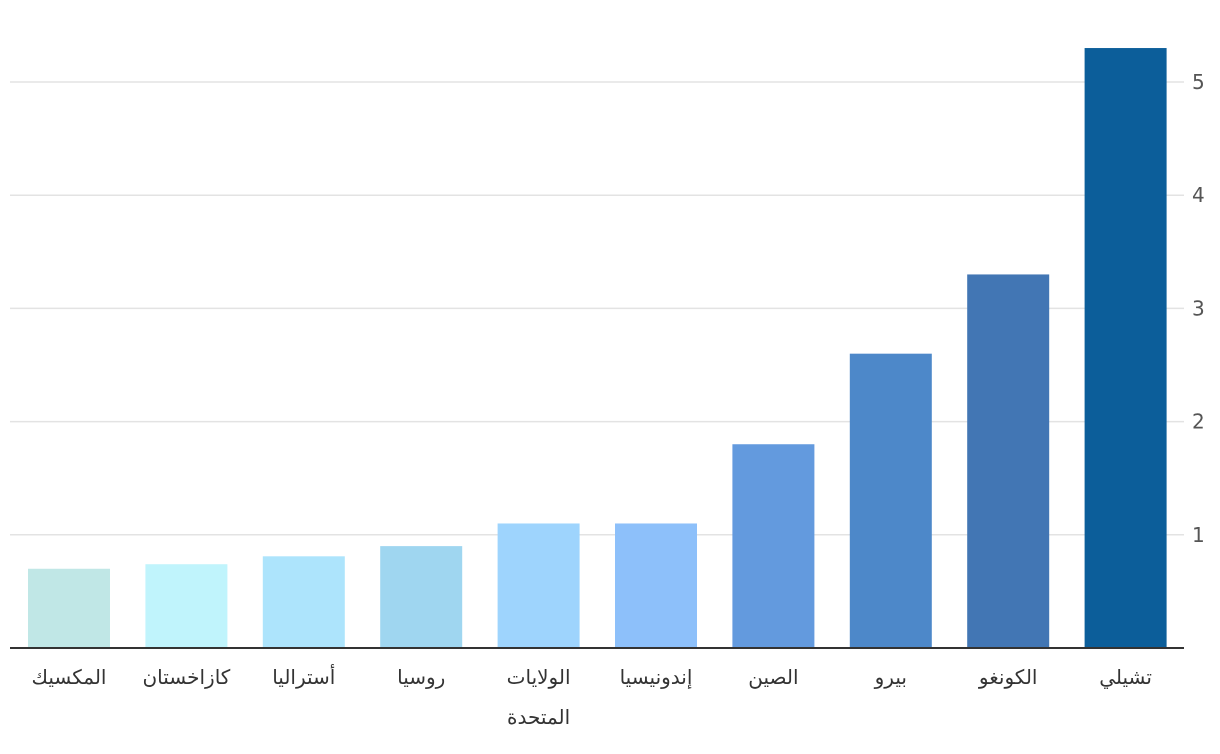  Describe the element at coordinates (421, 677) in the screenshot. I see `x-category-label: روسيا` at that location.